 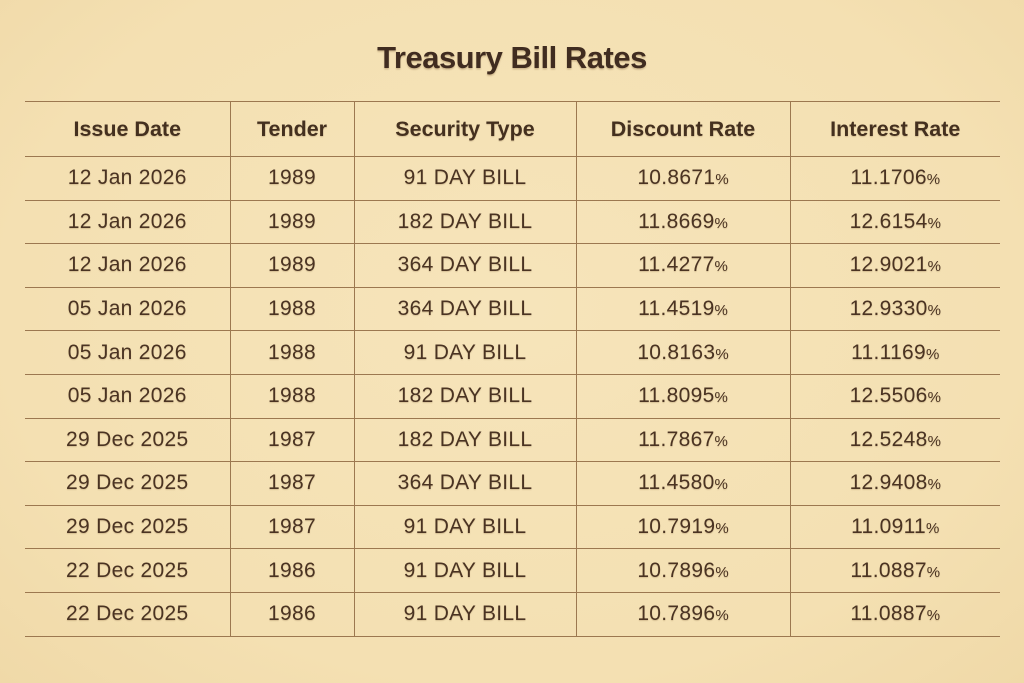 What do you see at coordinates (888, 221) in the screenshot?
I see `rate-value: 12.6154` at bounding box center [888, 221].